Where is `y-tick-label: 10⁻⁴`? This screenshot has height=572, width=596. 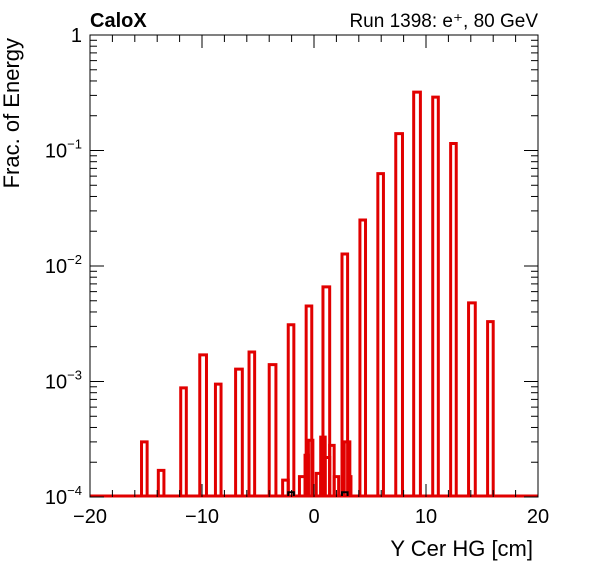
y-tick-label: 10⁻⁴ is located at coordinates (63, 496).